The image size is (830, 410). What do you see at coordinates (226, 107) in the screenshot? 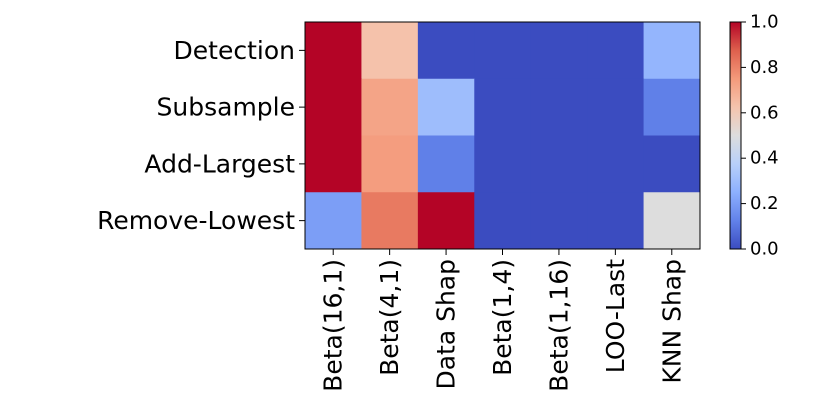
I see `row-label: Subsample` at bounding box center [226, 107].